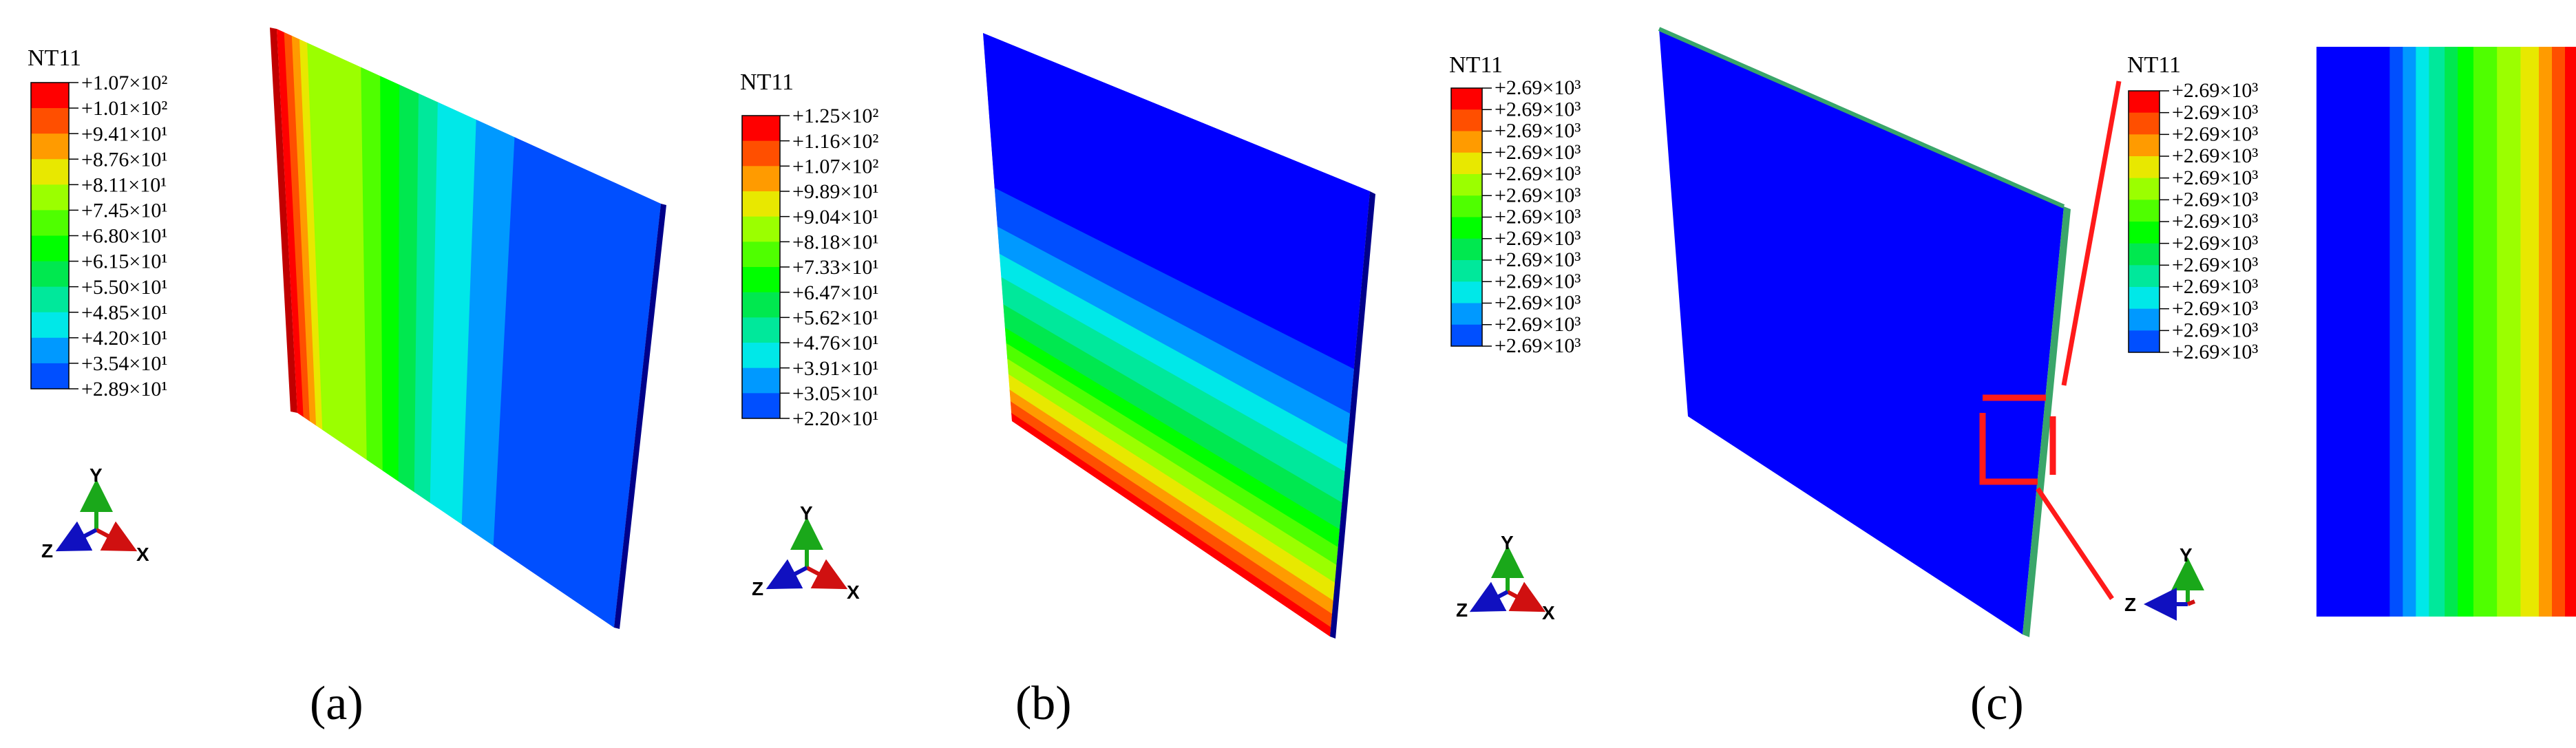 The width and height of the screenshot is (2576, 748). I want to click on legend-b-swatches, so click(766, 267).